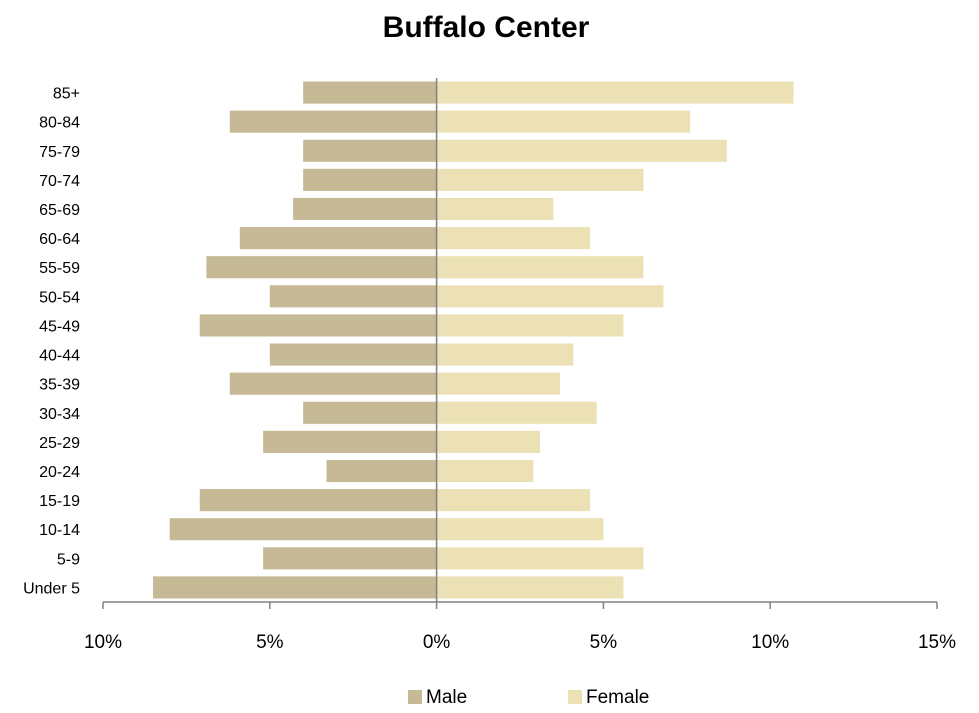 Image resolution: width=979 pixels, height=713 pixels. Describe the element at coordinates (59, 443) in the screenshot. I see `y-tick-label: 25-29` at that location.